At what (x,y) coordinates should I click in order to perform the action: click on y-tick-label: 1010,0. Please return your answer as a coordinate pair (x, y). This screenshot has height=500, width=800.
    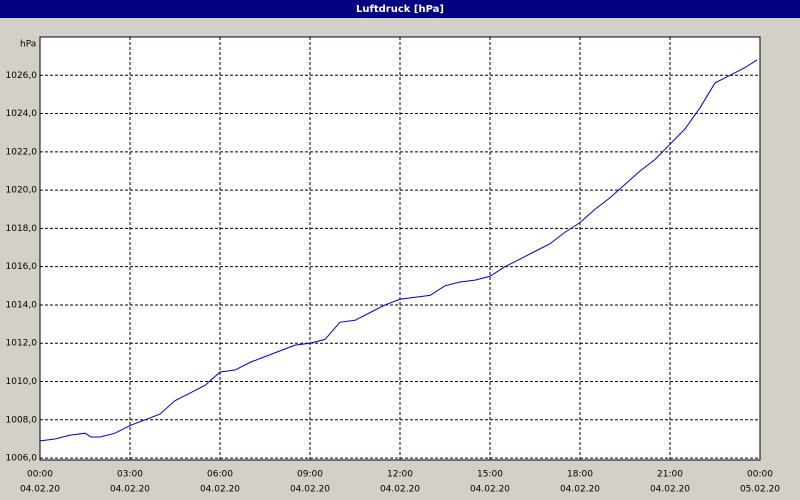
    Looking at the image, I should click on (22, 382).